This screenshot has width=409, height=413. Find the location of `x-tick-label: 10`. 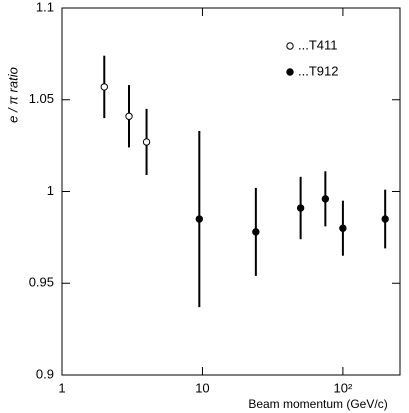

x-tick-label: 10 is located at coordinates (202, 387).